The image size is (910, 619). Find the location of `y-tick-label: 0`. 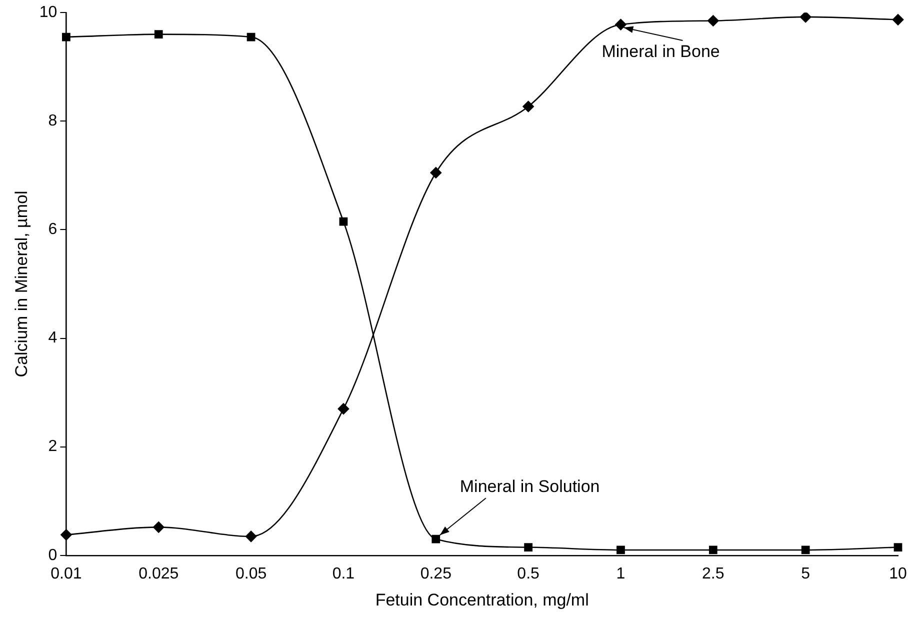

y-tick-label: 0 is located at coordinates (53, 555).